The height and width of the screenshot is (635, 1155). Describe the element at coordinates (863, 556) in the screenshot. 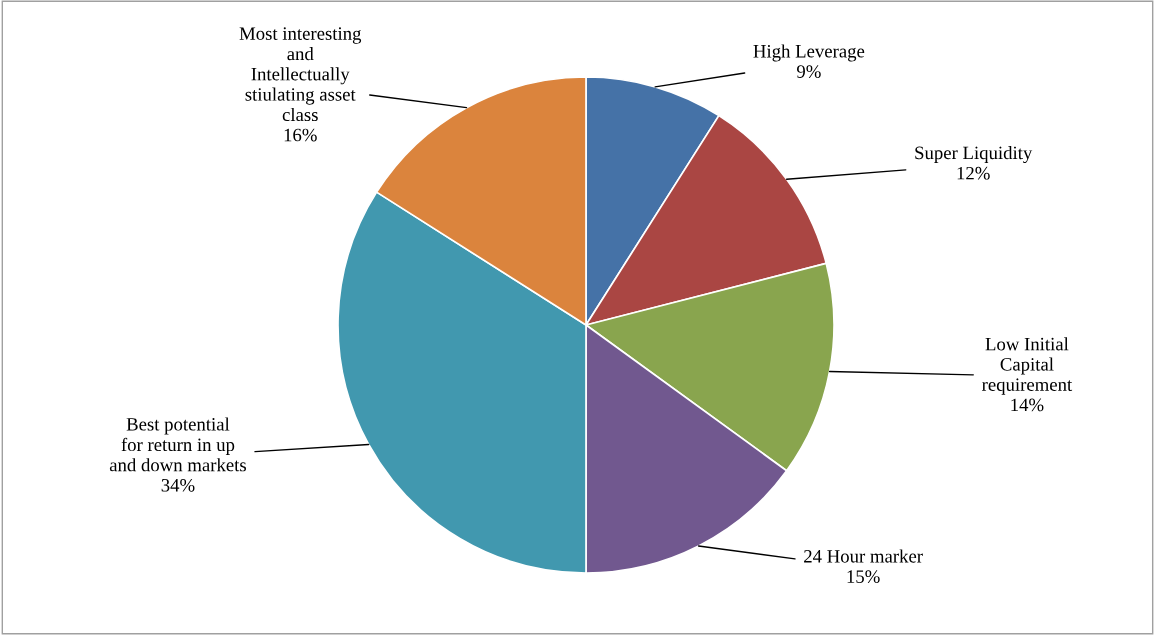

I see `slice-label: 24 Hour marker` at that location.